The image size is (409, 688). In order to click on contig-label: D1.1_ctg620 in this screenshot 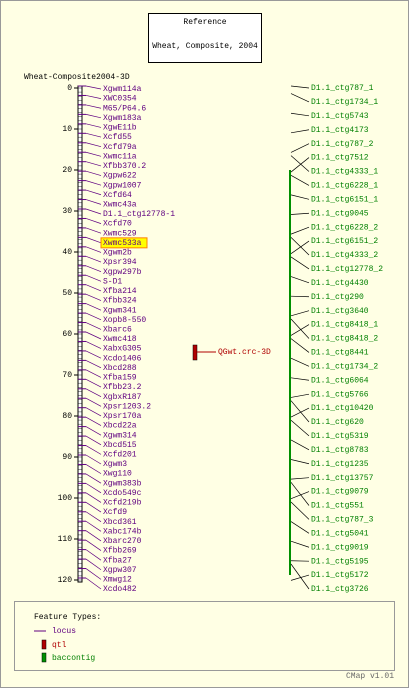, I will do `click(337, 422)`.